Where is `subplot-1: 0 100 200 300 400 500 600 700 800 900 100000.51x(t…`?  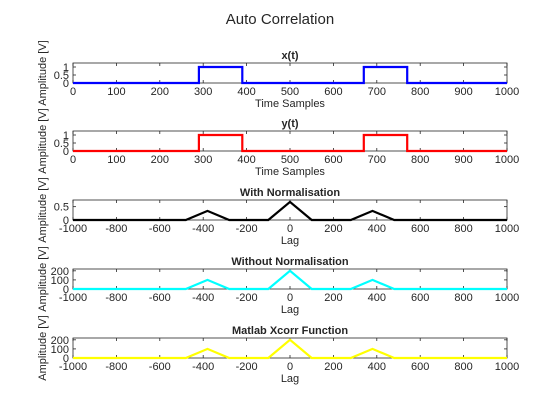 subplot-1: 0 100 200 300 400 500 600 700 800 900 100000.51x(t… is located at coordinates (278, 75).